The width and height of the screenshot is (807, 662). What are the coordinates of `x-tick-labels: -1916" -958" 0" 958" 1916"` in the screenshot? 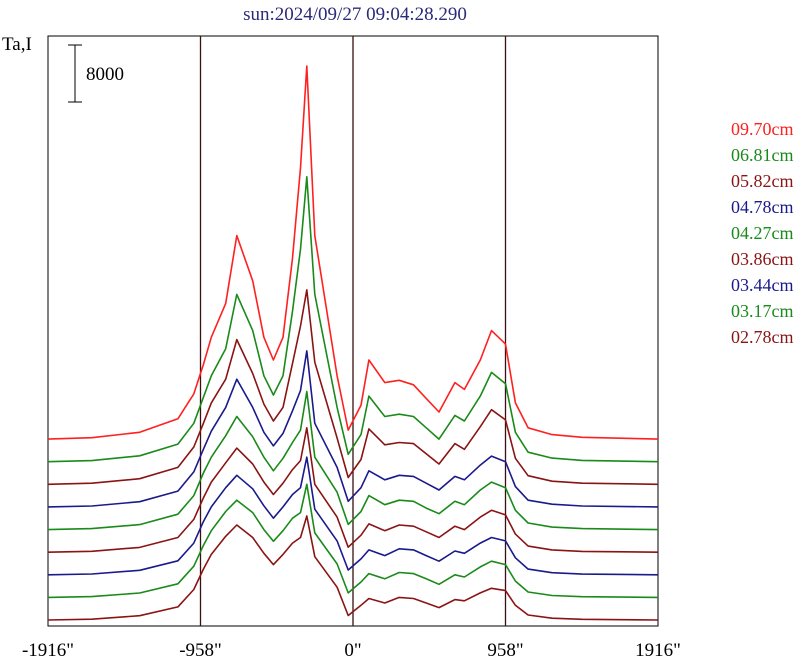 It's located at (351, 650).